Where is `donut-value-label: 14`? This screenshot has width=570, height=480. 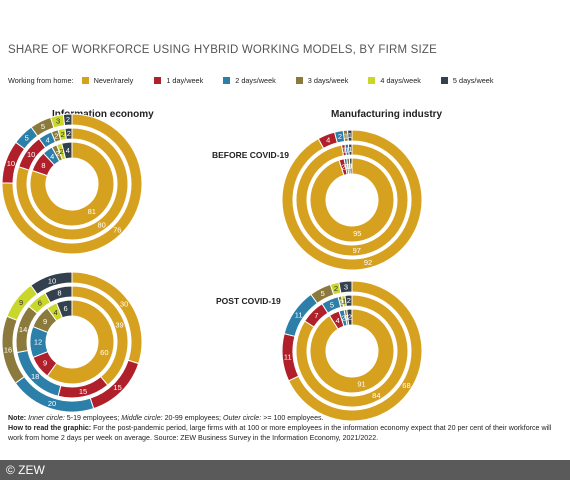 donut-value-label: 14 is located at coordinates (23, 329).